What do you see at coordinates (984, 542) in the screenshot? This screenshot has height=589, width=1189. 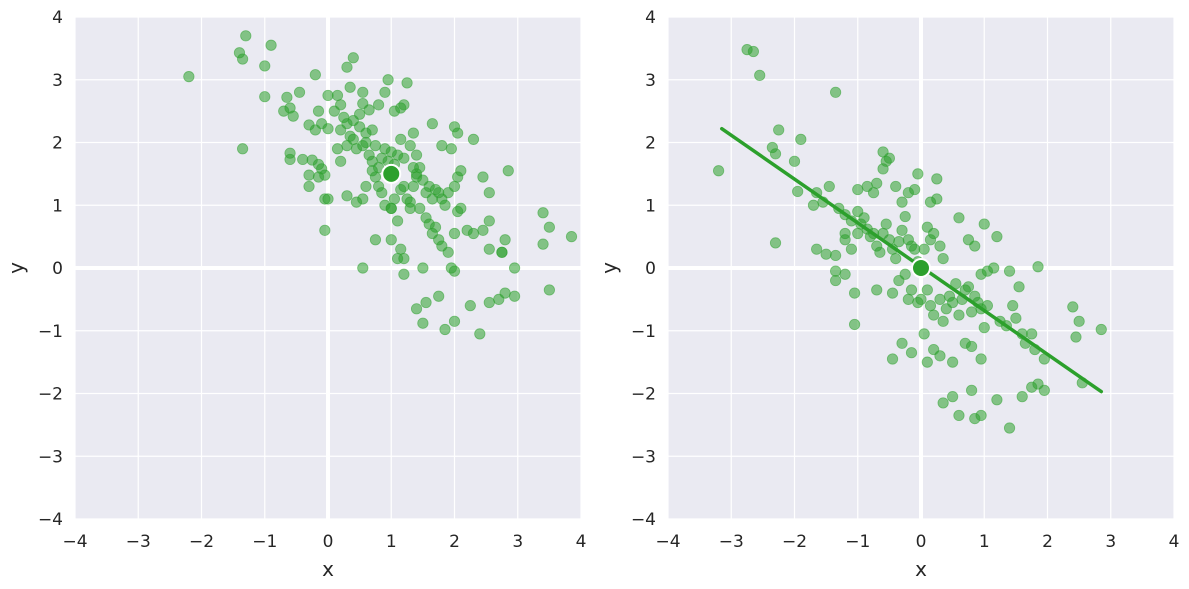 I see `x-tick-label: 1` at bounding box center [984, 542].